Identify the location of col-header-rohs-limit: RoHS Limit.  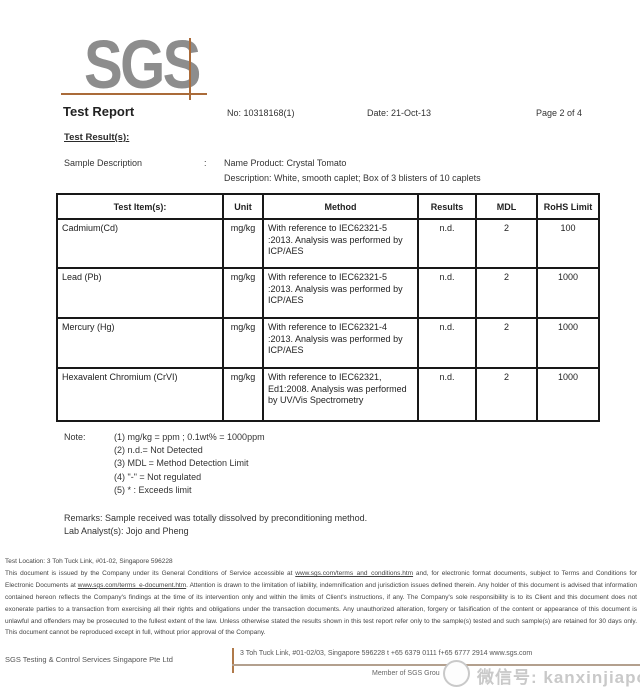
(568, 206).